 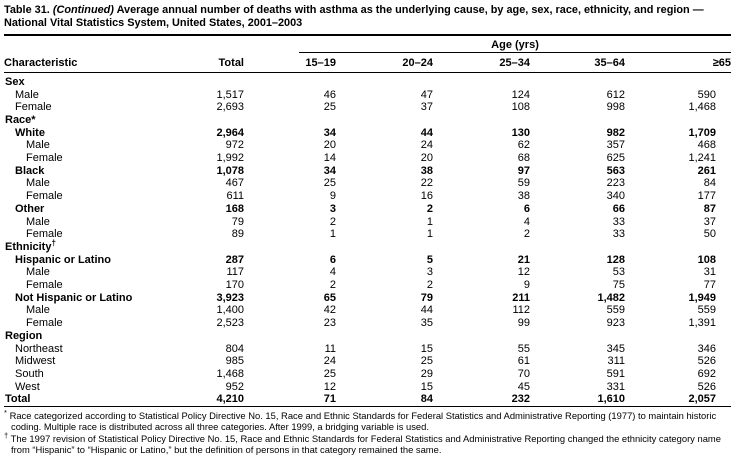 What do you see at coordinates (616, 361) in the screenshot?
I see `cell-value: 311` at bounding box center [616, 361].